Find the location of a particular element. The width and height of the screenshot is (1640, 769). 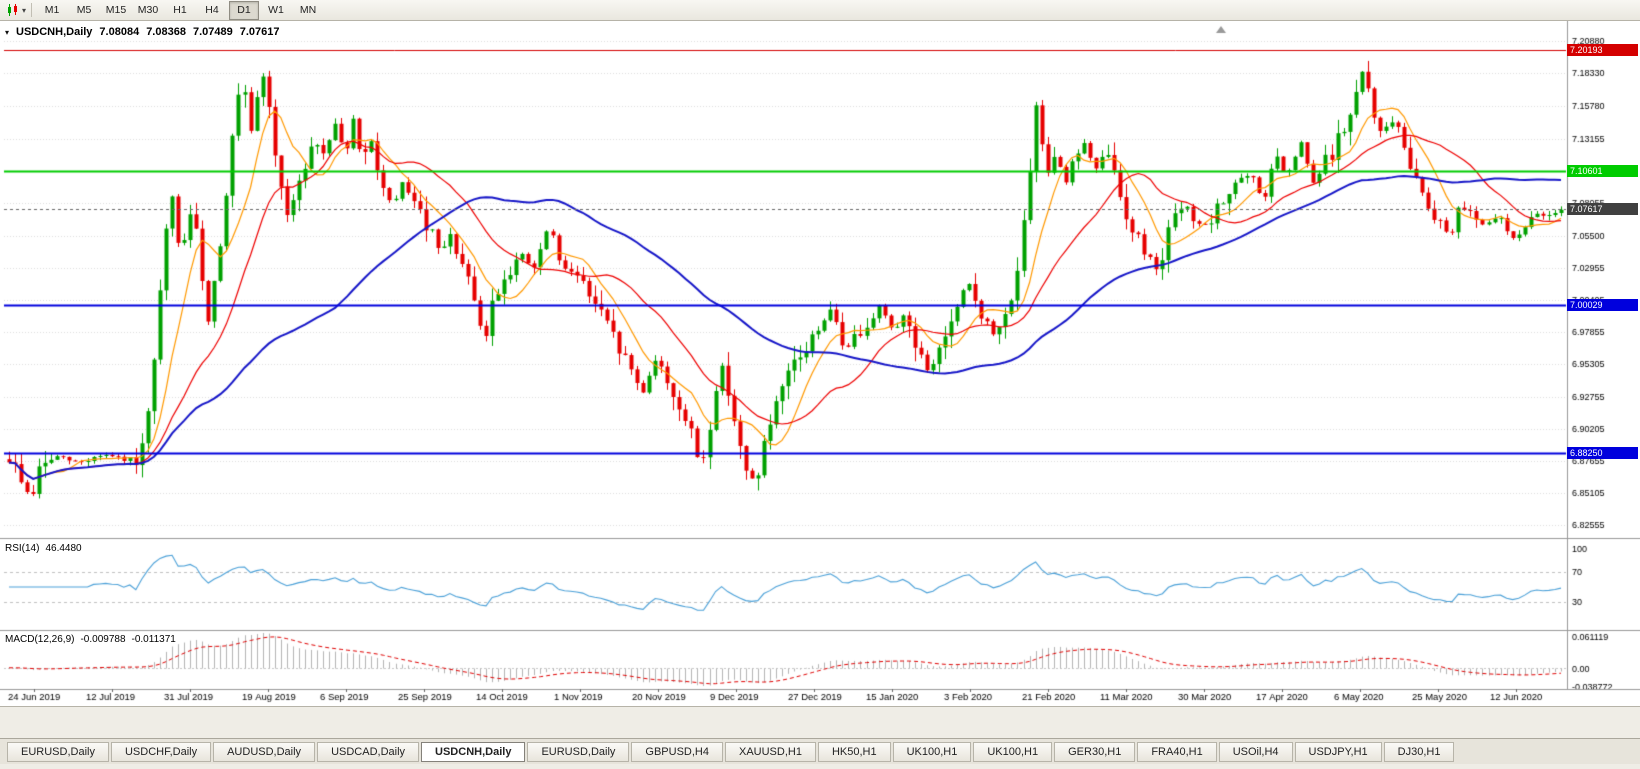

macd-indicator-label: MACD(12,26,9) -0.009788 -0.011371 is located at coordinates (90, 639).